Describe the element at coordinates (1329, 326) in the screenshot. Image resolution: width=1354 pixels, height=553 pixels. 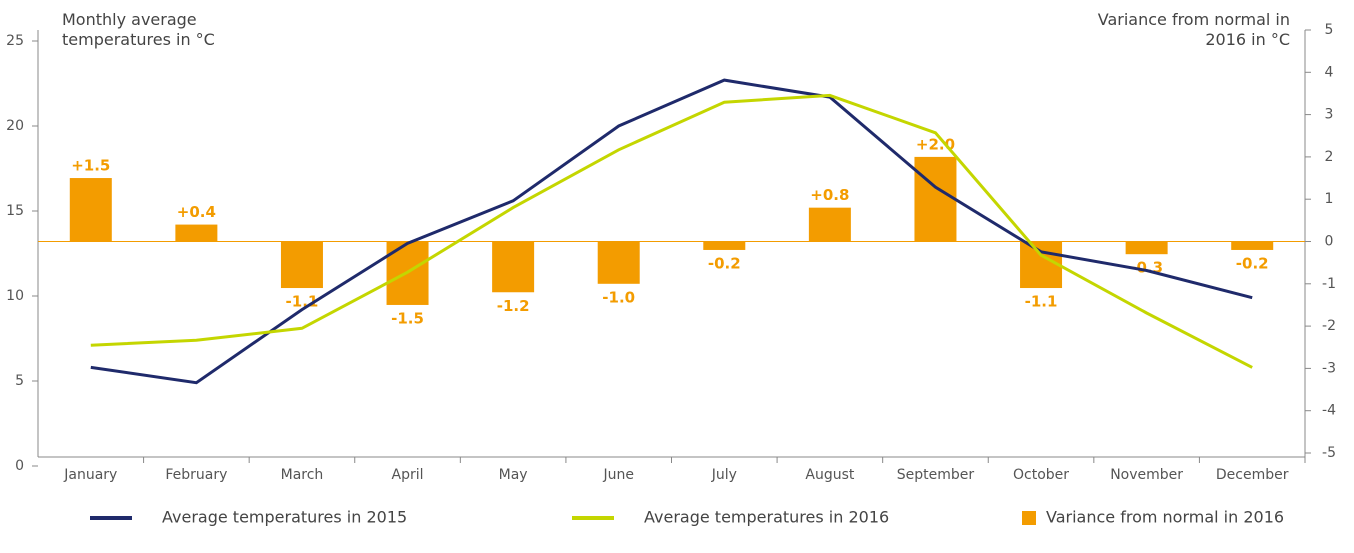
I see `y2-tick-label: -2` at that location.